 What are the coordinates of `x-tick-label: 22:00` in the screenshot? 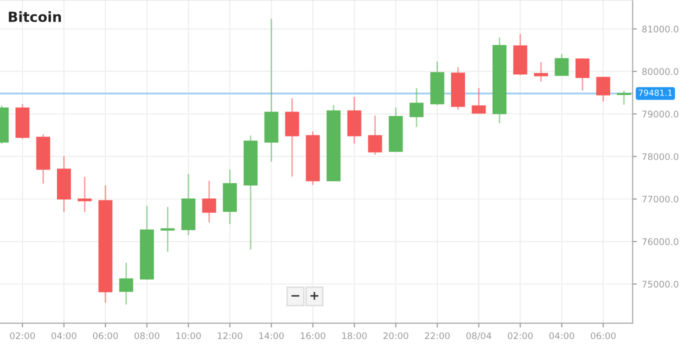 It's located at (437, 336).